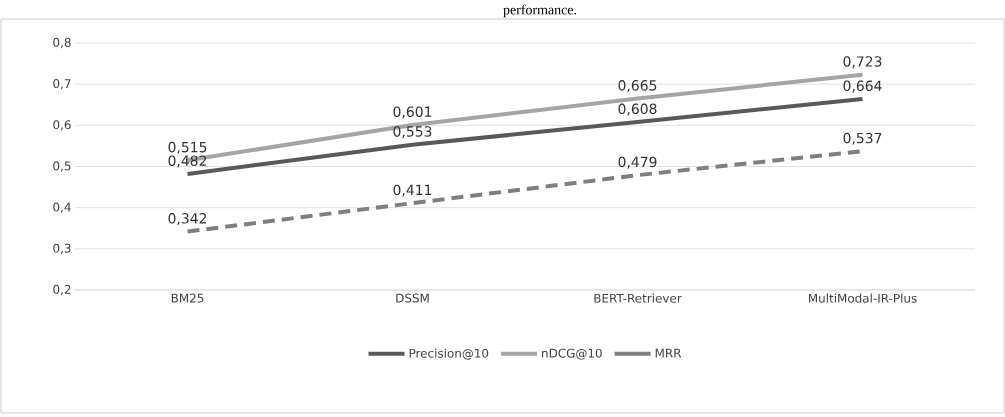 The image size is (1005, 417). Describe the element at coordinates (187, 219) in the screenshot. I see `data-label: 0,342` at that location.